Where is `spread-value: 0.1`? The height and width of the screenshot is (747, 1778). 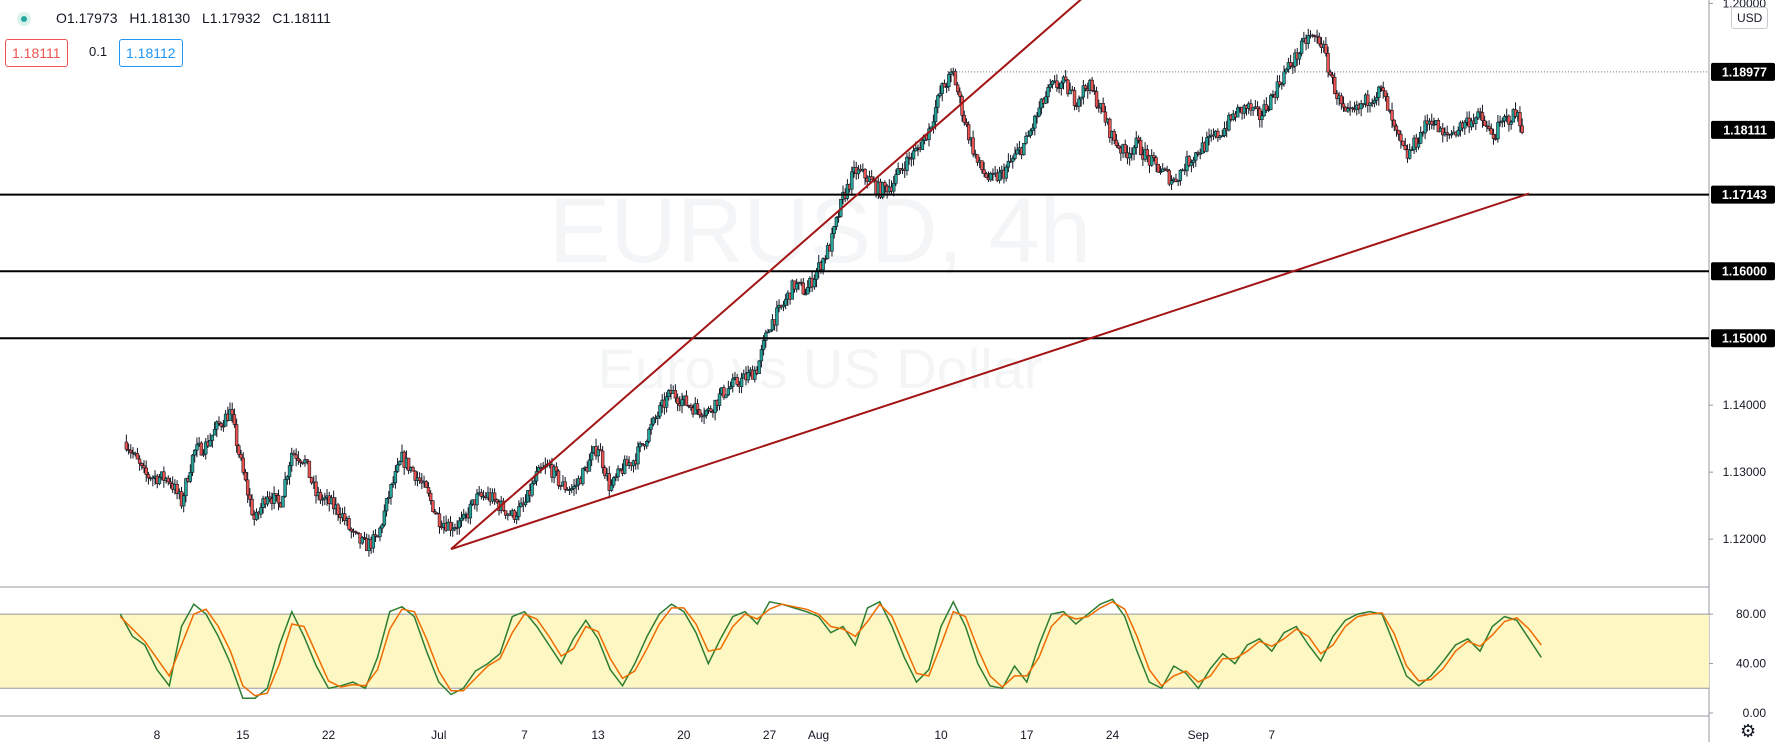 spread-value: 0.1 is located at coordinates (98, 51).